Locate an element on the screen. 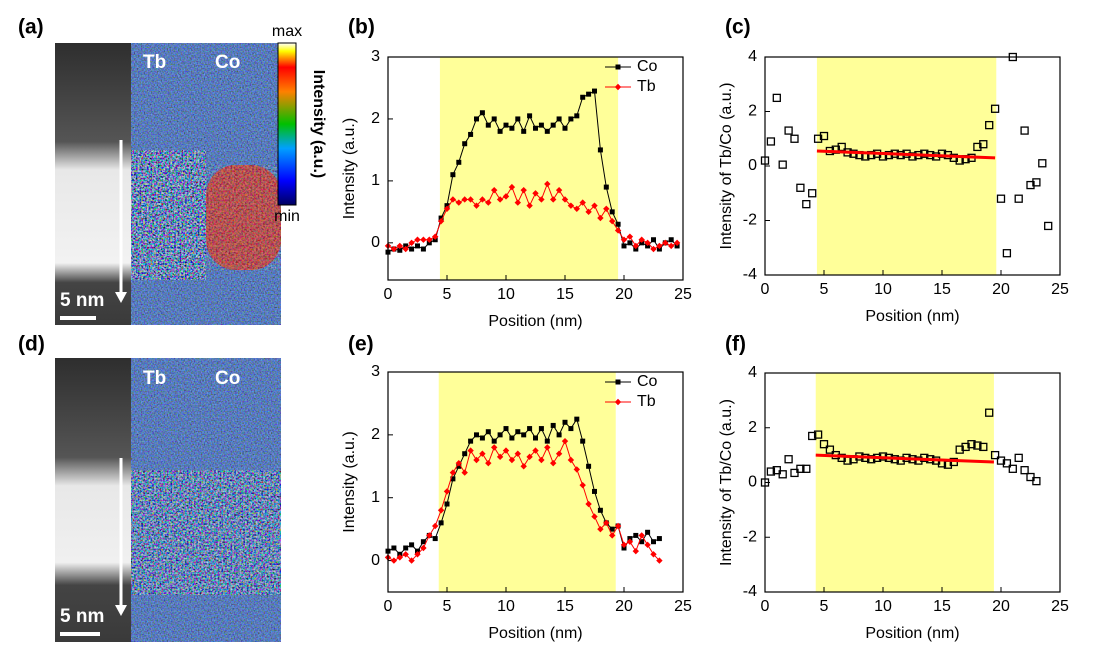  y-tick-label: 2 is located at coordinates (375, 434).